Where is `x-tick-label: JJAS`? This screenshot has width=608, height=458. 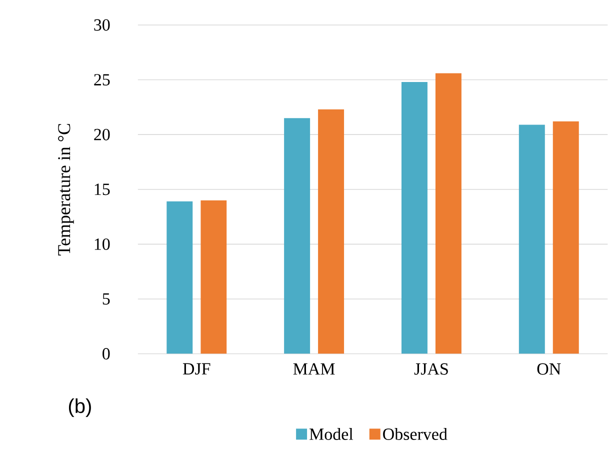
x-tick-label: JJAS is located at coordinates (431, 369).